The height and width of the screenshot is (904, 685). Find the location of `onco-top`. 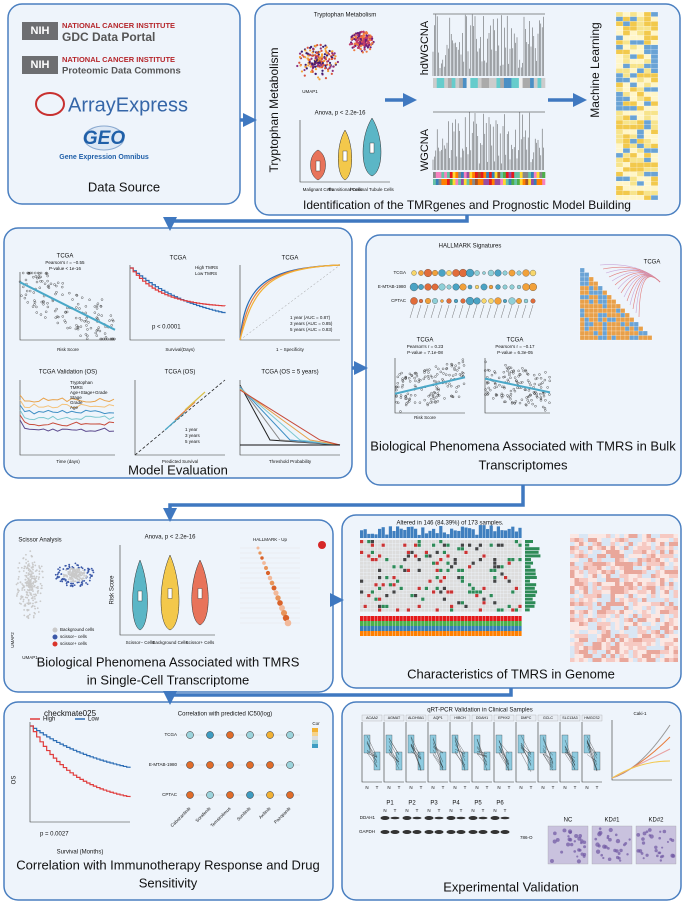

onco-top is located at coordinates (444, 535).